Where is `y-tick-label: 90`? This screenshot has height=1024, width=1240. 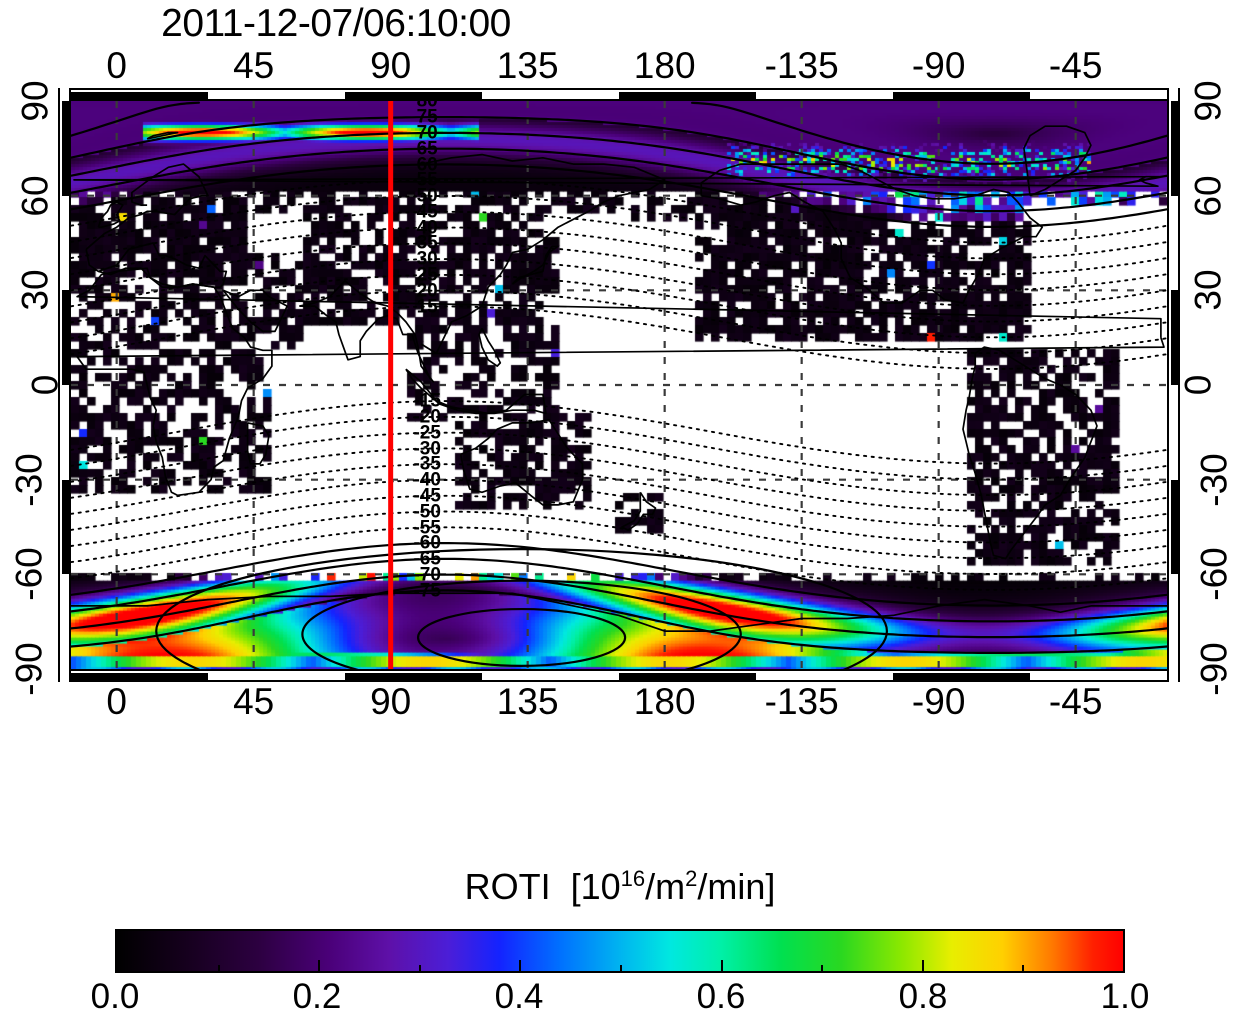 y-tick-label: 90 is located at coordinates (1208, 101).